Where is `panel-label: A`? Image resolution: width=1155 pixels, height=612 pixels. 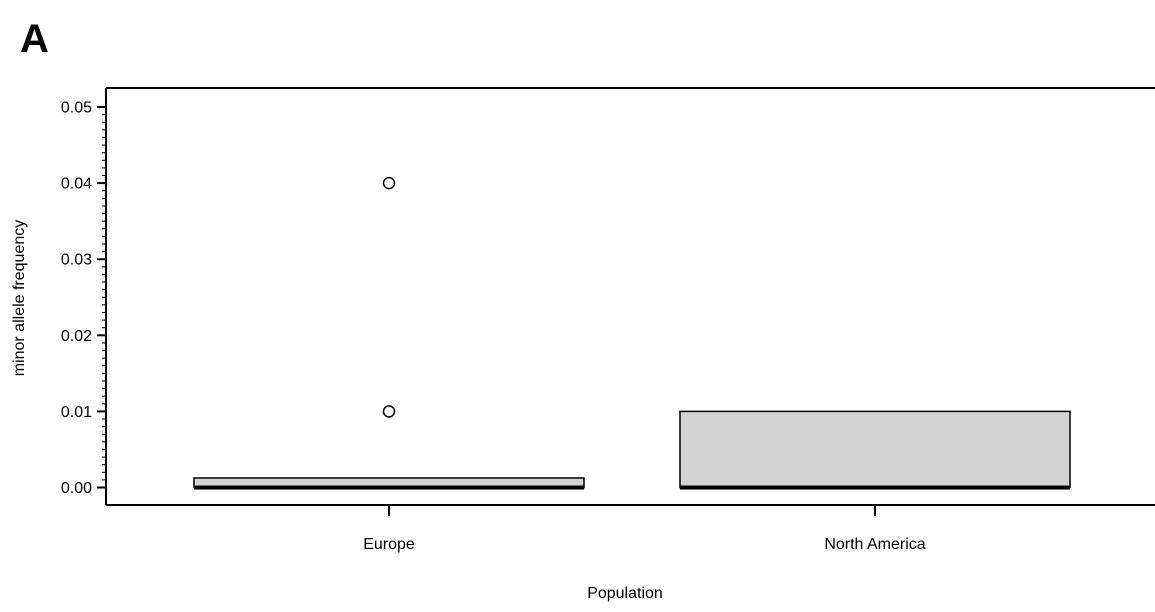
panel-label: A is located at coordinates (34, 39).